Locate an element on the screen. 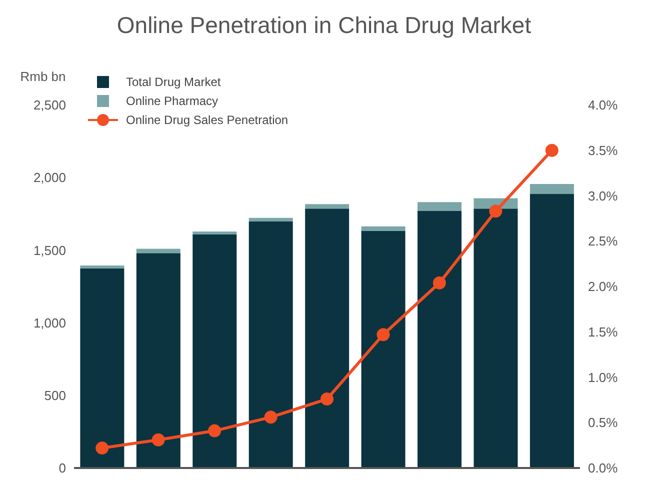 This screenshot has height=488, width=648. y2-tick-label: 1.0% is located at coordinates (603, 377).